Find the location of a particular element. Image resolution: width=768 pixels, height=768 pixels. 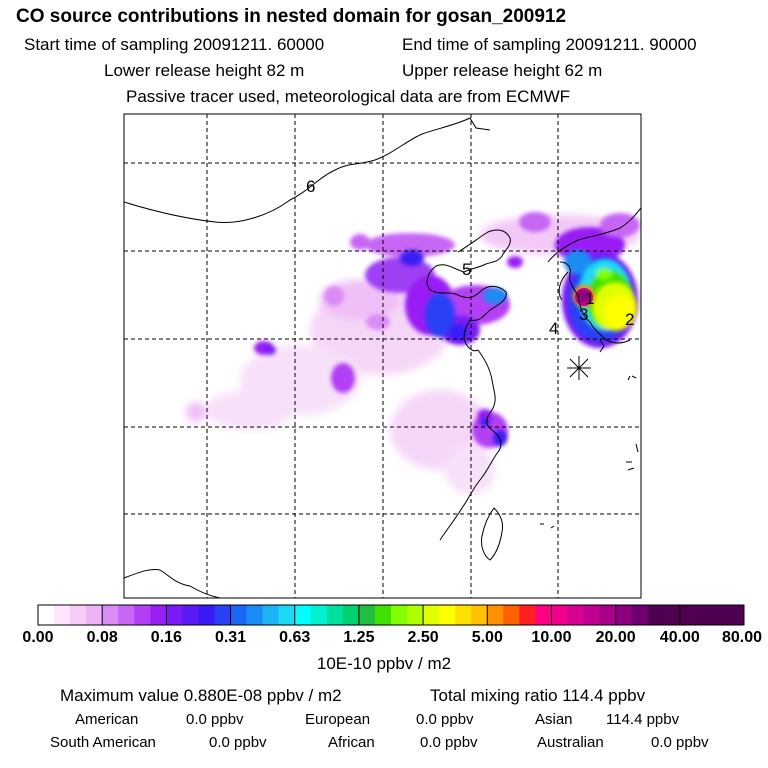

colorbar-tick-label: 80.00 is located at coordinates (742, 637).